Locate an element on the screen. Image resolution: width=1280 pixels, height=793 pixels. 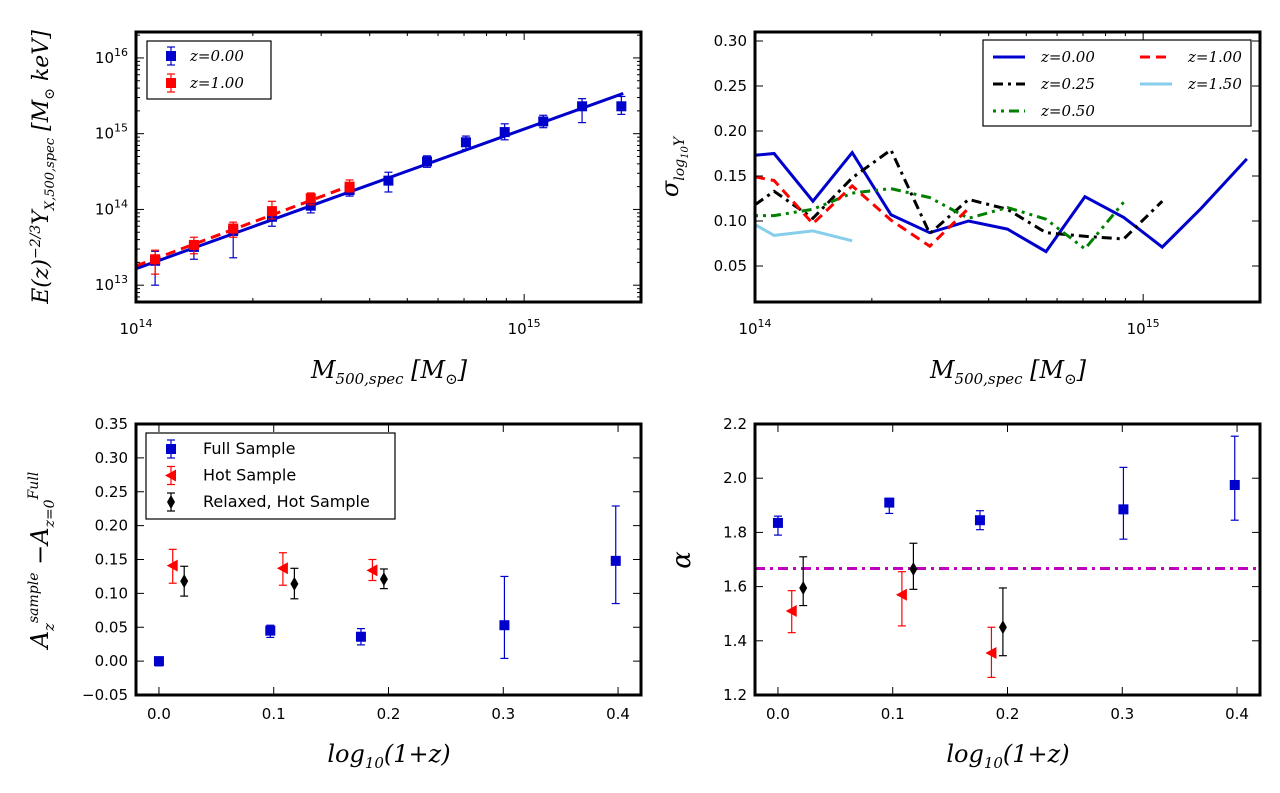
y-tick-label: 1.6 is located at coordinates (735, 587).